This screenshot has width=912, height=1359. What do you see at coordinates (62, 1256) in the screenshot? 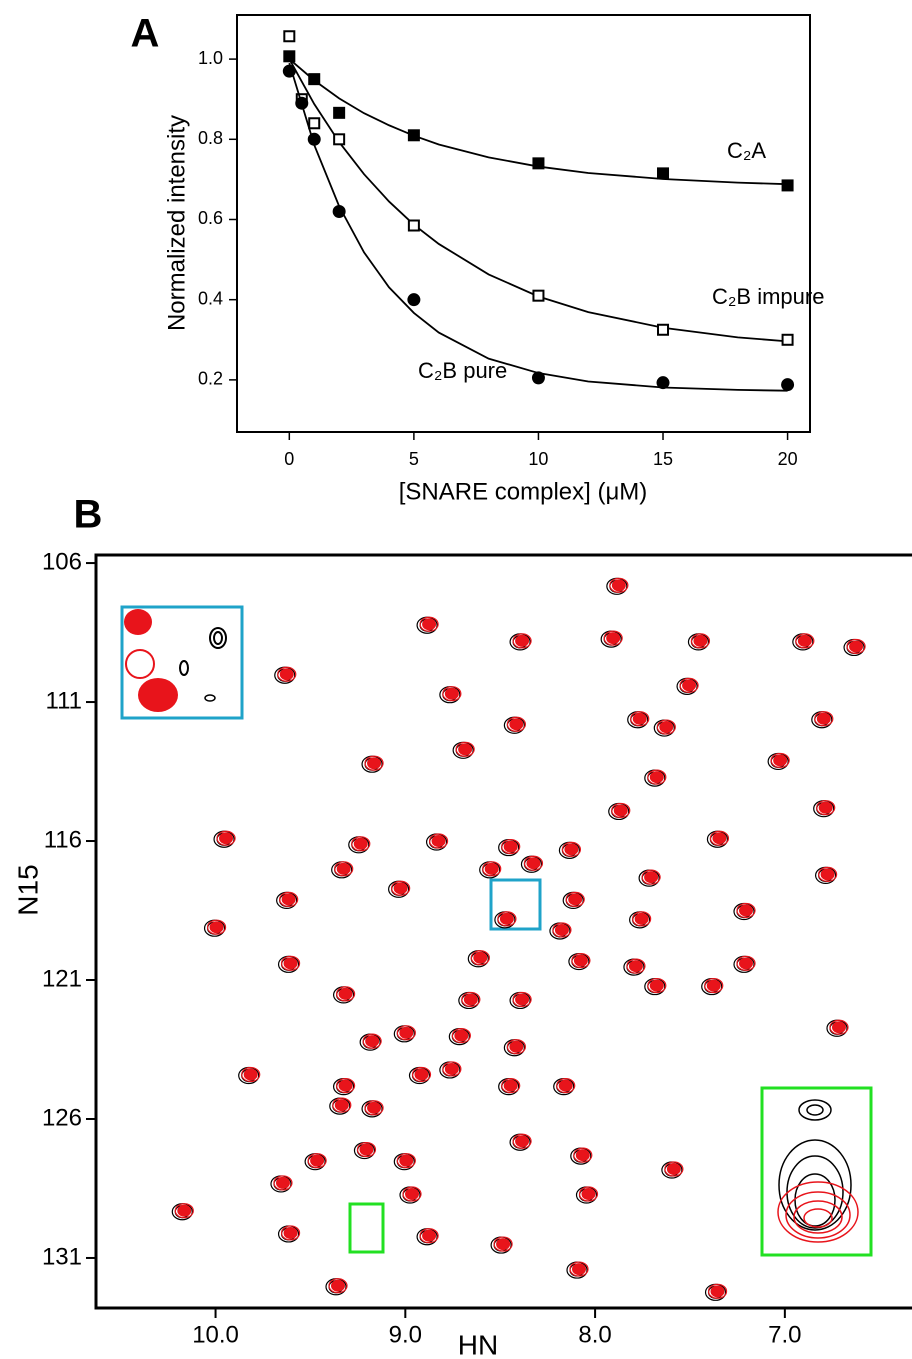
I see `y-tick-label: 131` at bounding box center [62, 1256].